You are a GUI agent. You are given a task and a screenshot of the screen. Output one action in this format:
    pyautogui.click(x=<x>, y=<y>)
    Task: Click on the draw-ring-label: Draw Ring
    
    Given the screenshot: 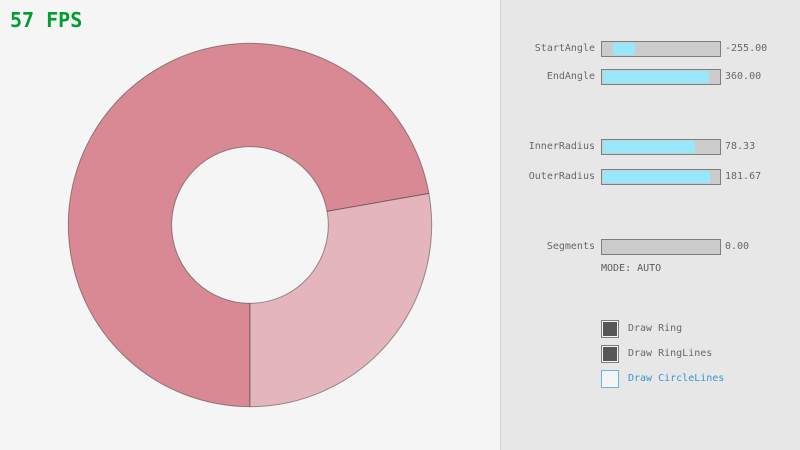 What is the action you would take?
    pyautogui.click(x=655, y=328)
    